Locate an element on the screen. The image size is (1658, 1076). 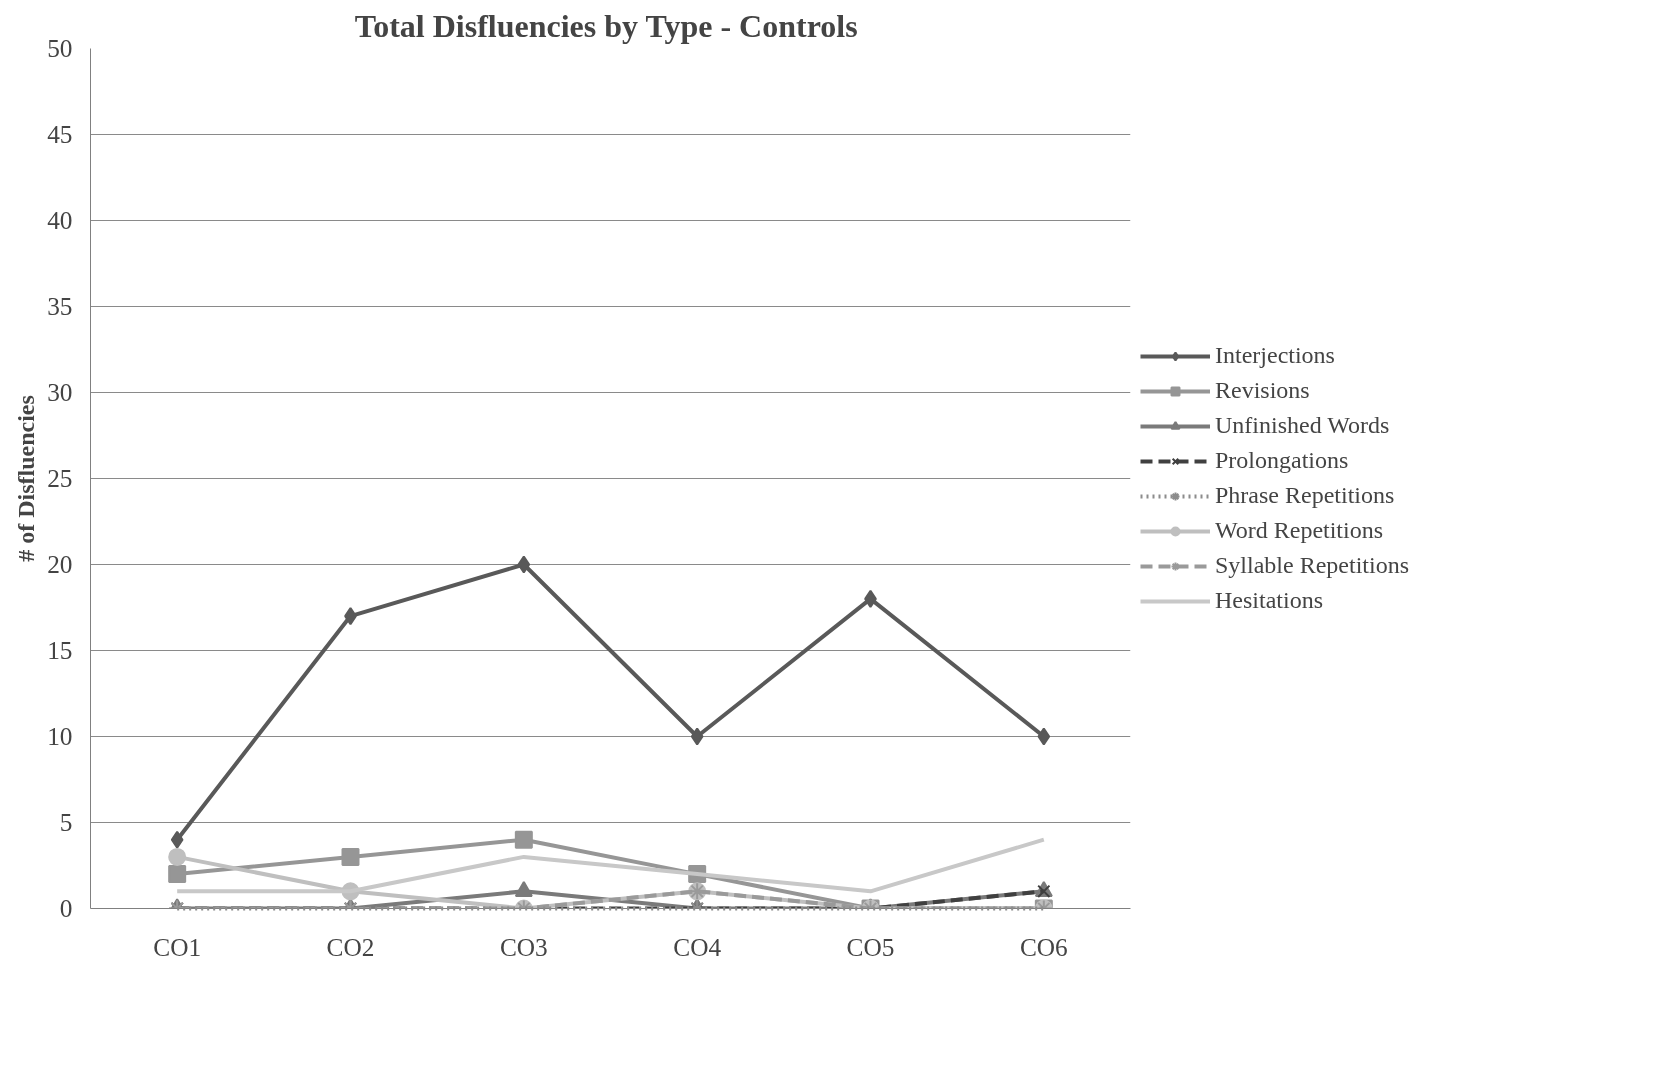
x-tick-label: CO2 is located at coordinates (350, 946).